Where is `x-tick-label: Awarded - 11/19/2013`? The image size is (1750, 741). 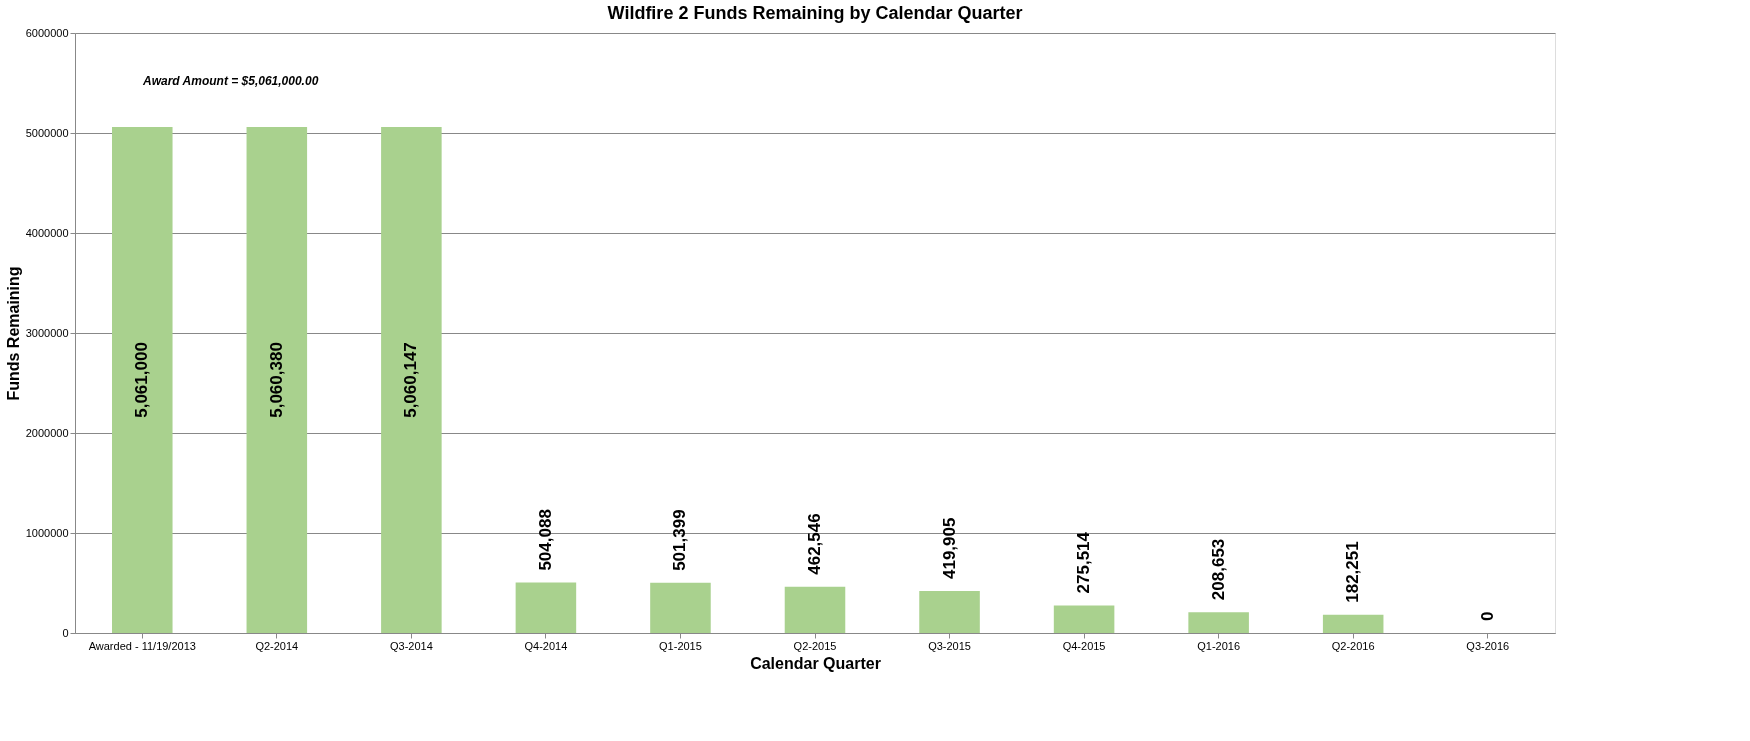 x-tick-label: Awarded - 11/19/2013 is located at coordinates (142, 645).